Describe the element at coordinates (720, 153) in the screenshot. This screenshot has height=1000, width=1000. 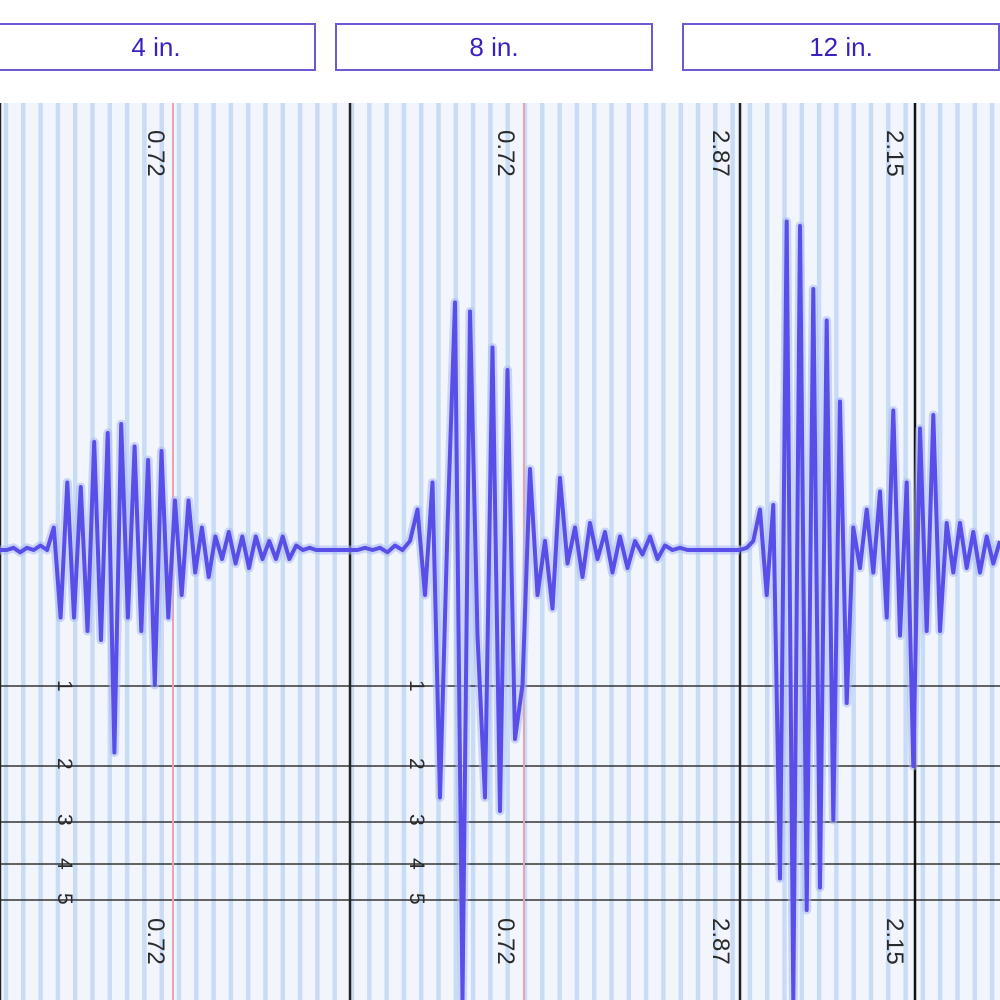
I see `reading-top-3: 2.87` at that location.